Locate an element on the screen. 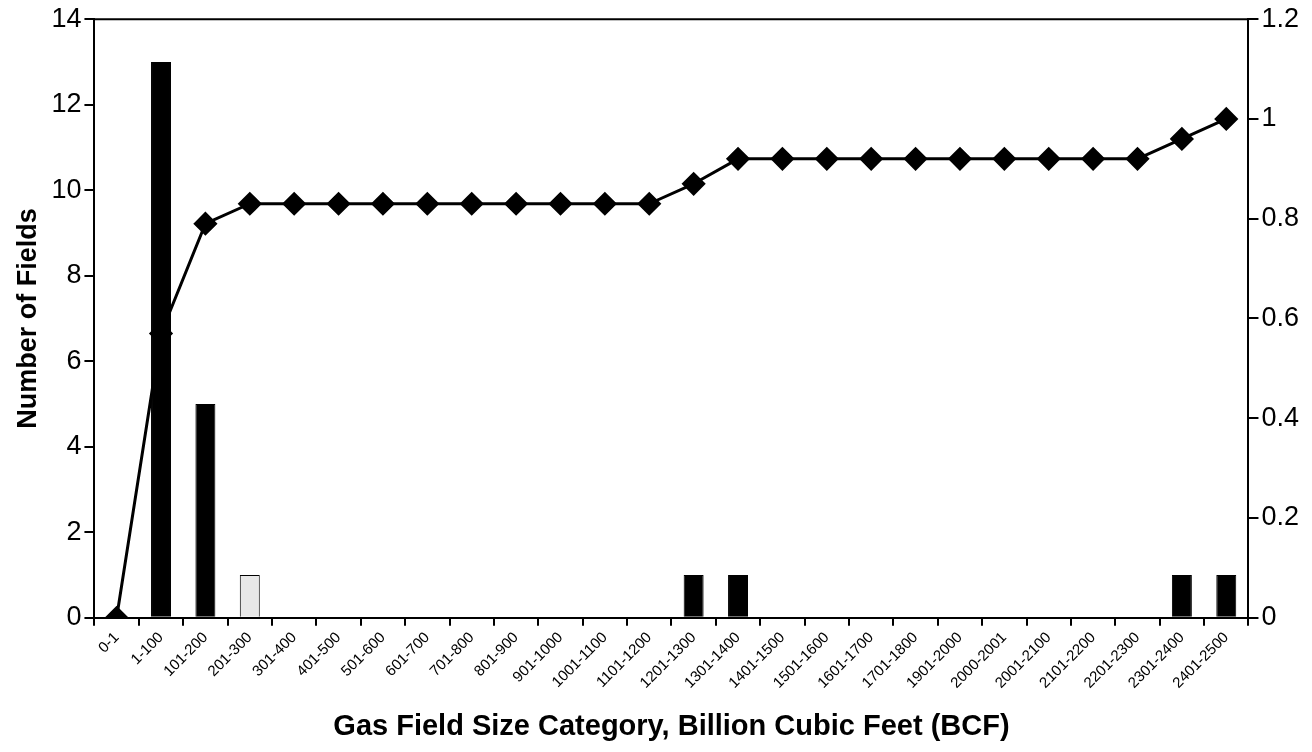  y2-tick-label: 0.8 is located at coordinates (1280, 217).